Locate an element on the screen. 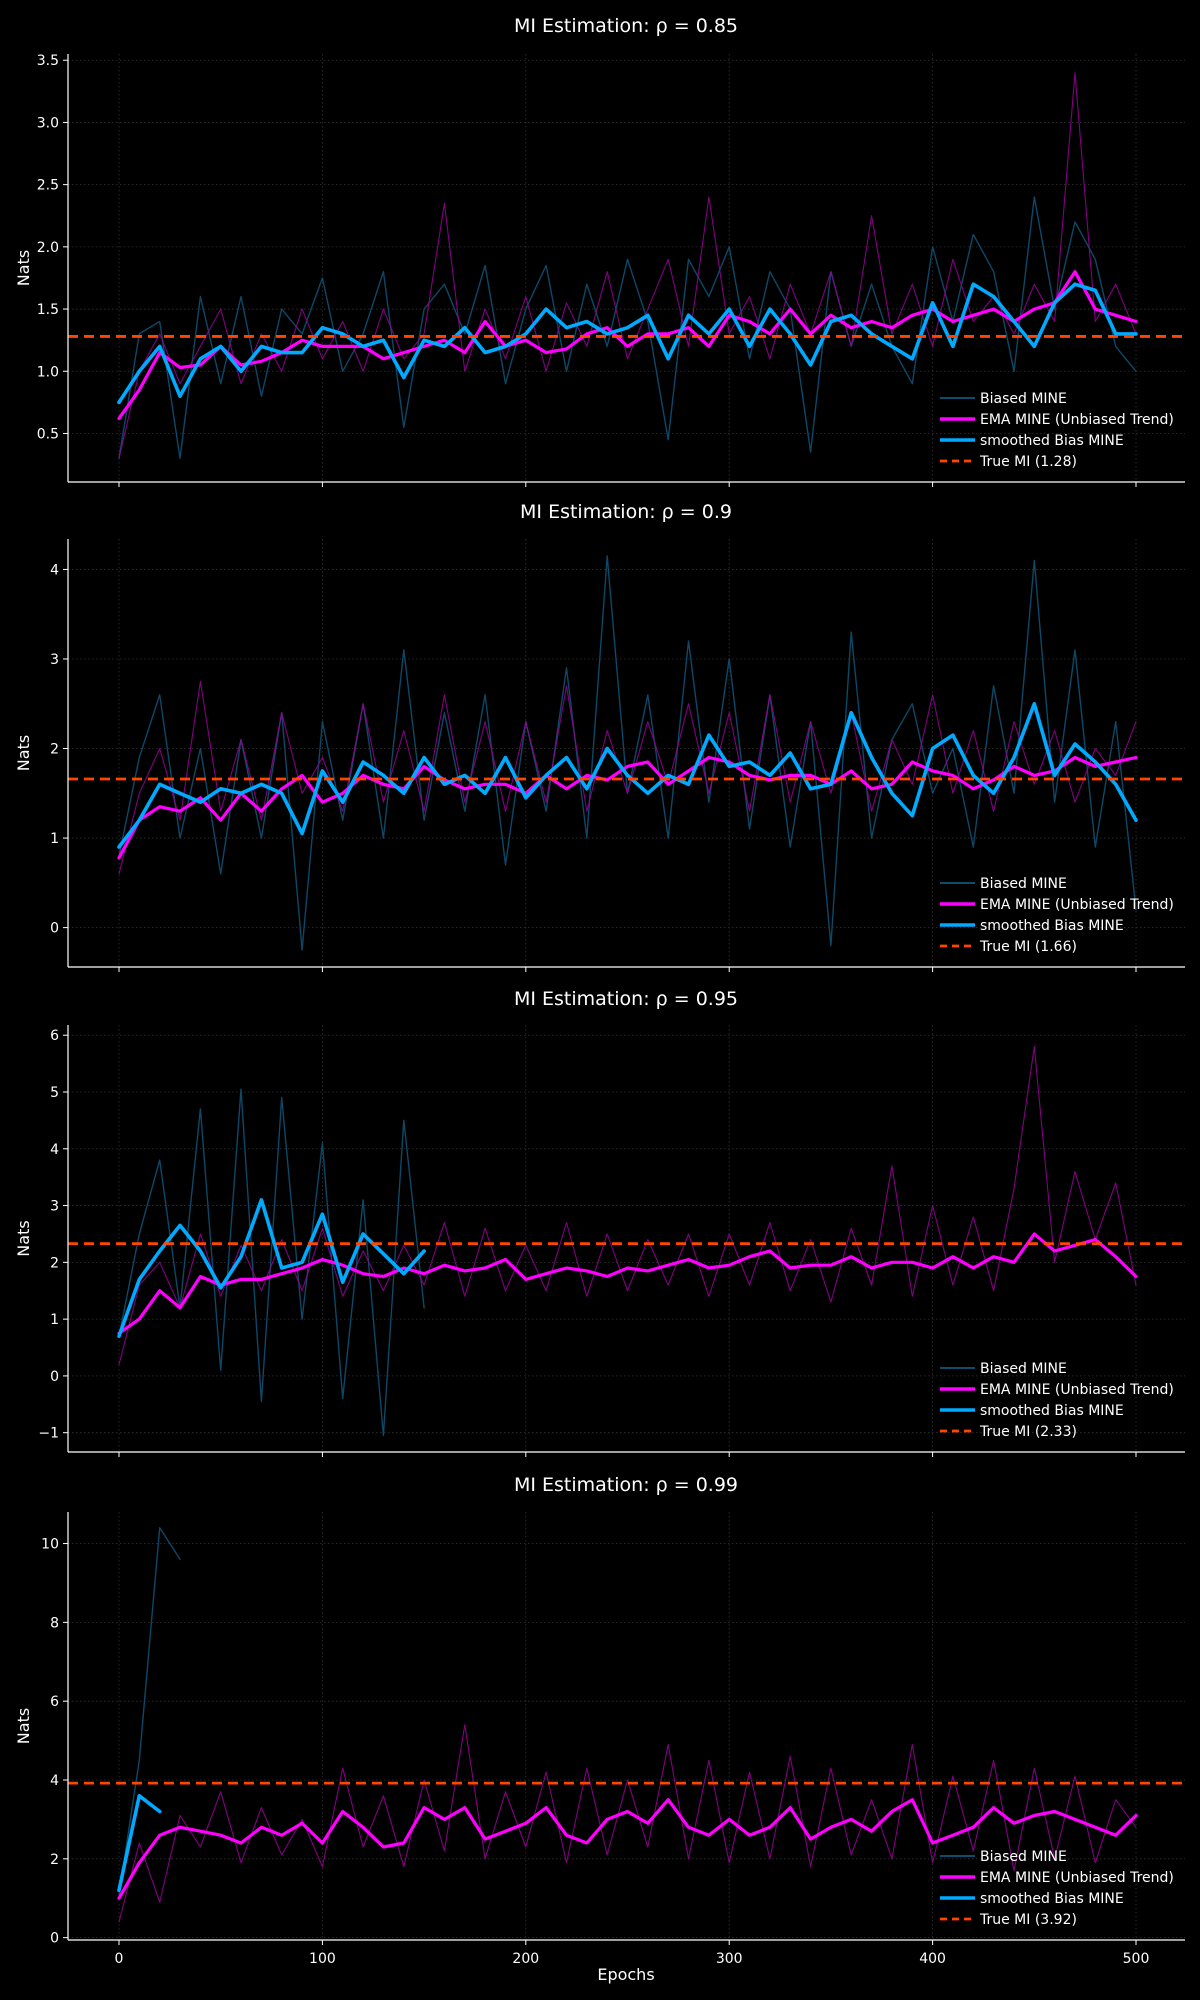 This screenshot has height=2000, width=1200. y-tick-label: 10 is located at coordinates (50, 1545).